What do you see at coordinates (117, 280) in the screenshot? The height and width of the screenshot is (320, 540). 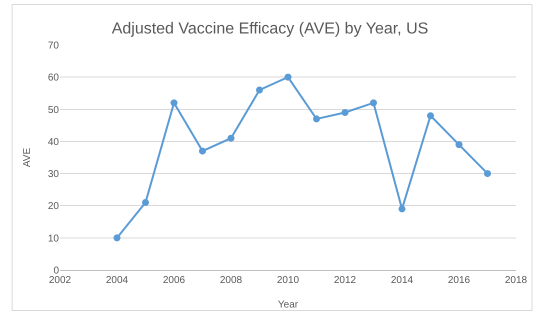 I see `x-tick-label: 2004` at bounding box center [117, 280].